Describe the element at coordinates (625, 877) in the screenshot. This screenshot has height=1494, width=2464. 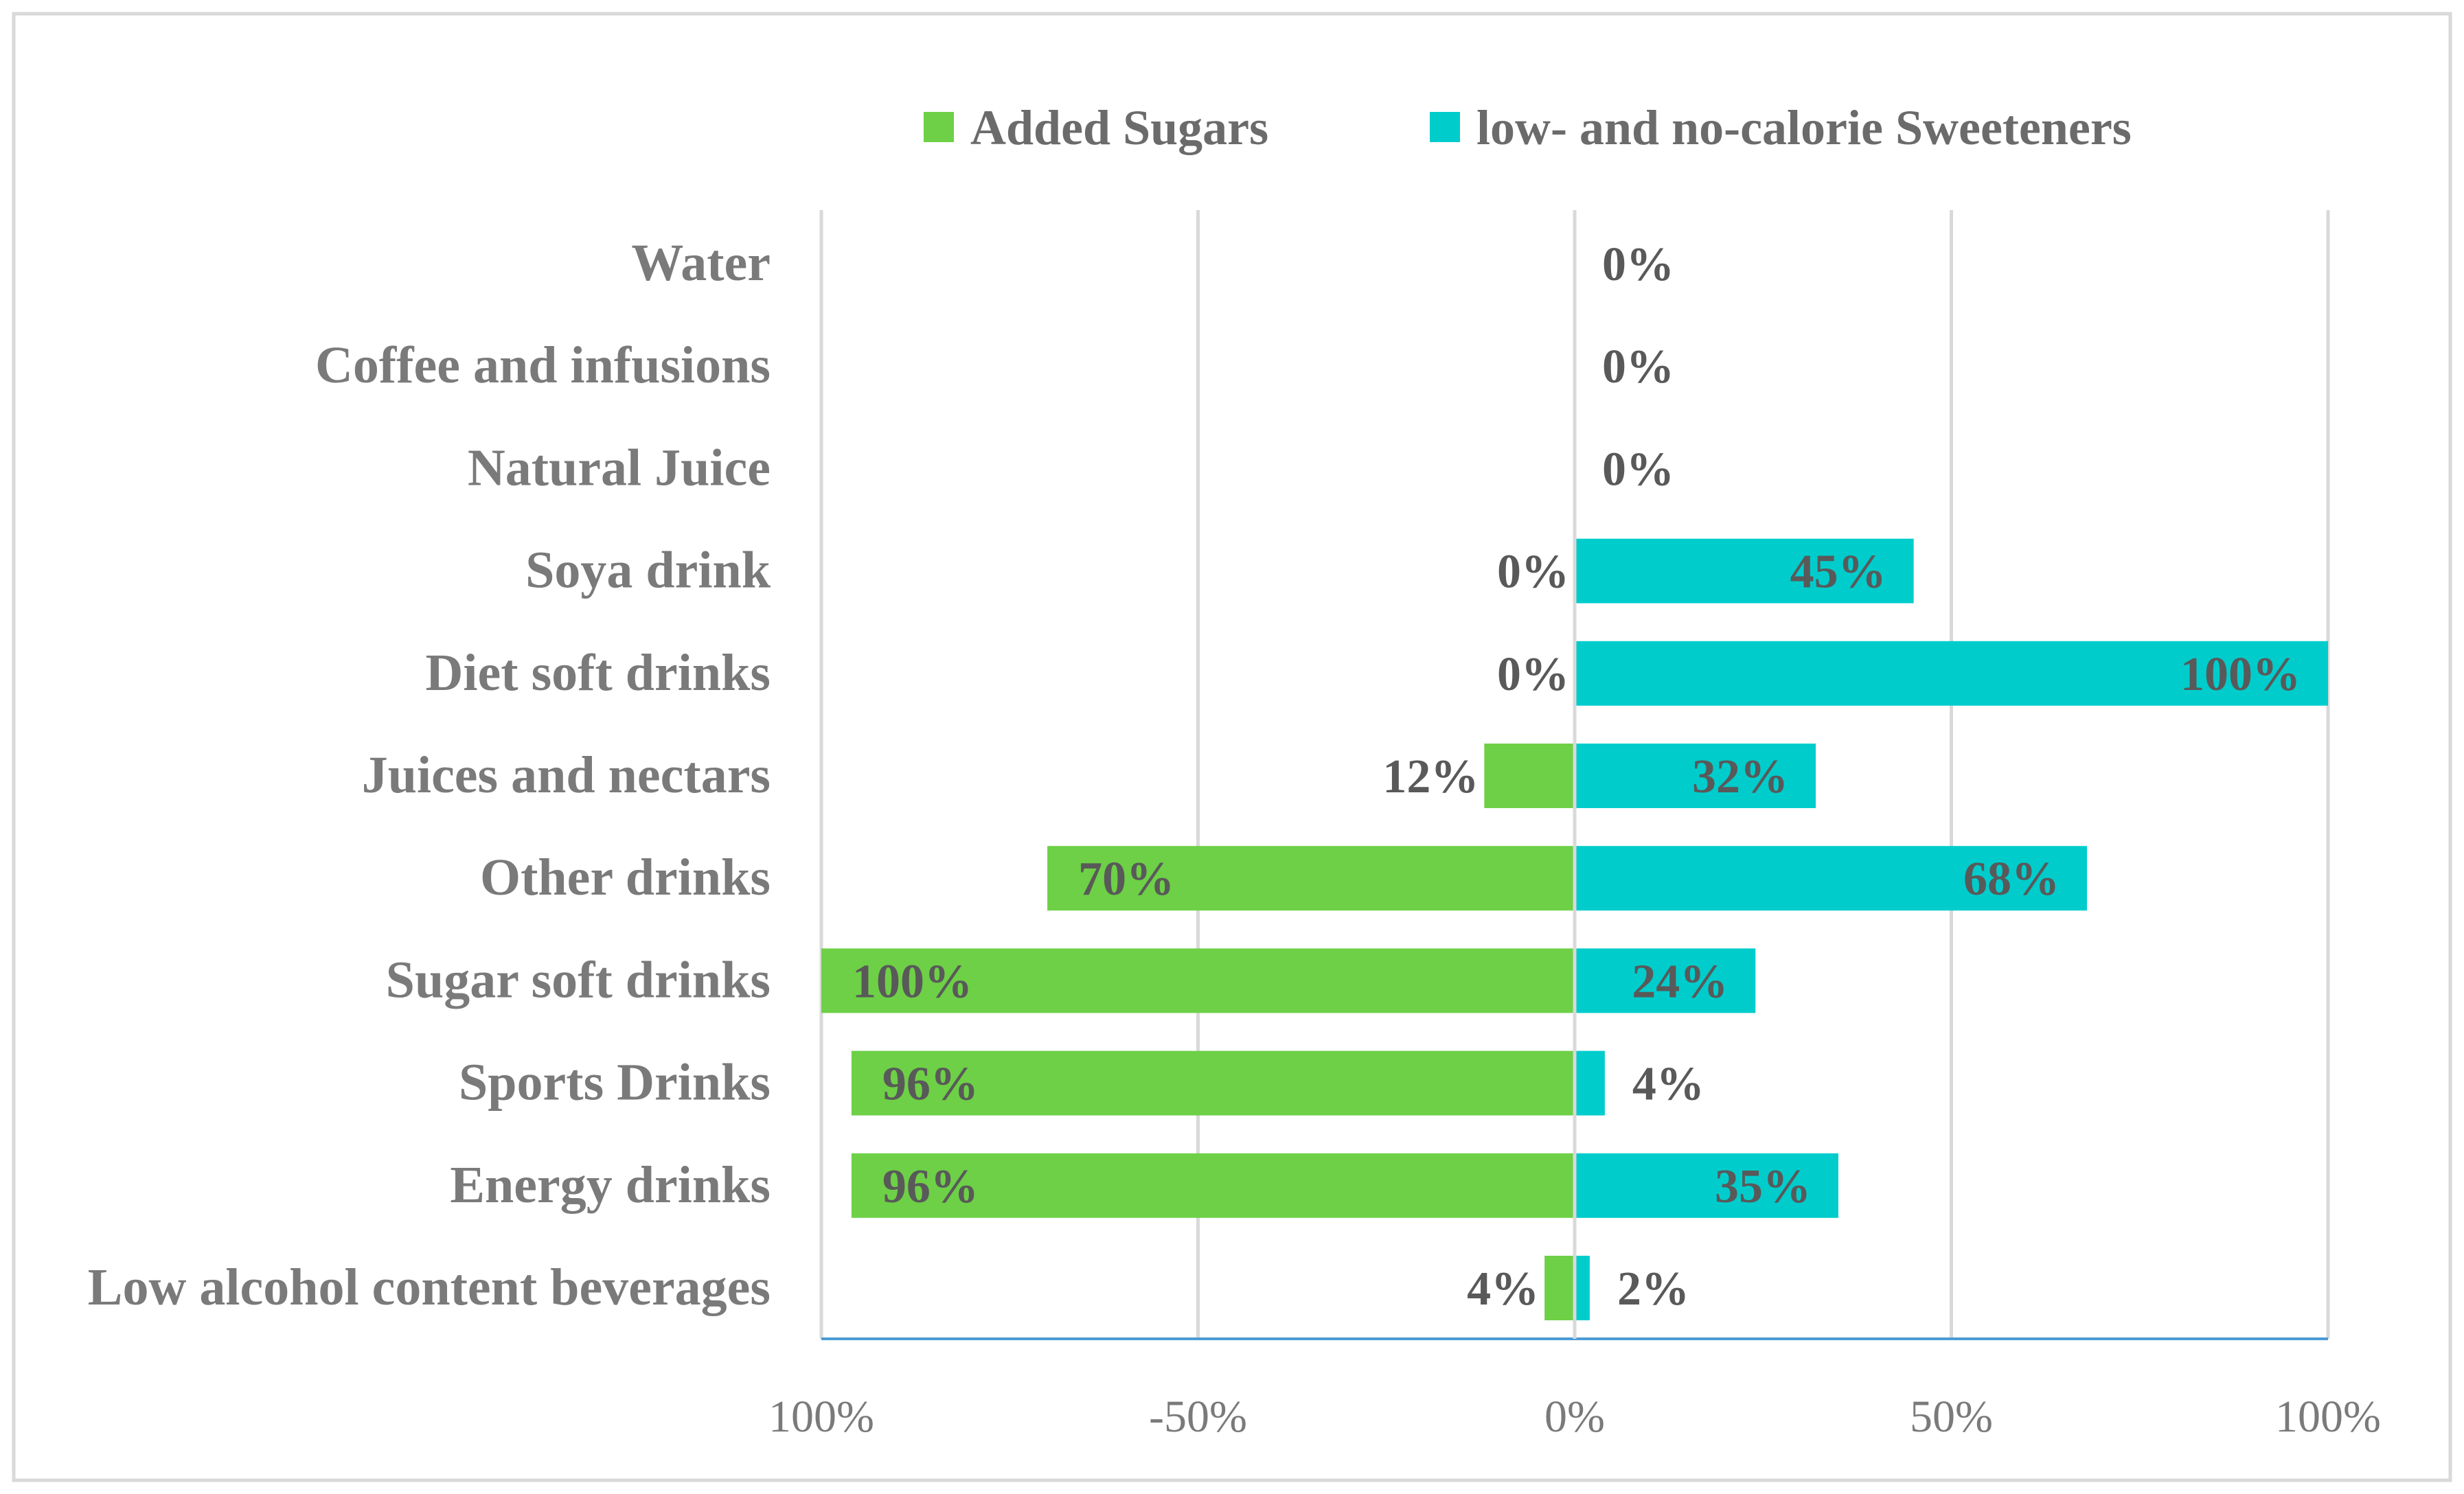
I see `category-label: Other drinks` at that location.